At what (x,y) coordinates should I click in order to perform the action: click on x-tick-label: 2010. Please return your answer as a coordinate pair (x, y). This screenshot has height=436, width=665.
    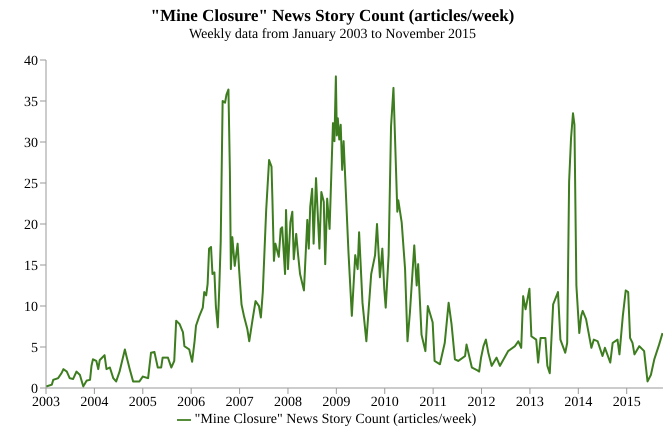
    Looking at the image, I should click on (384, 402).